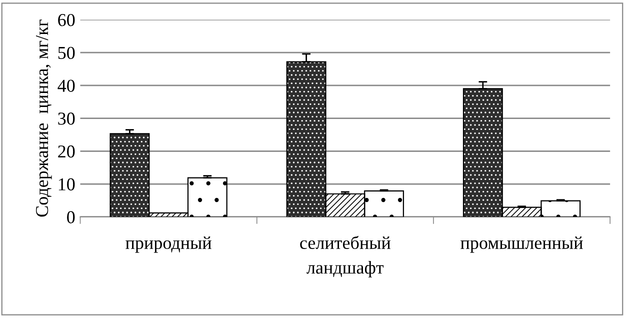 The height and width of the screenshot is (318, 627). What do you see at coordinates (71, 217) in the screenshot?
I see `y-tick-label: 0` at bounding box center [71, 217].